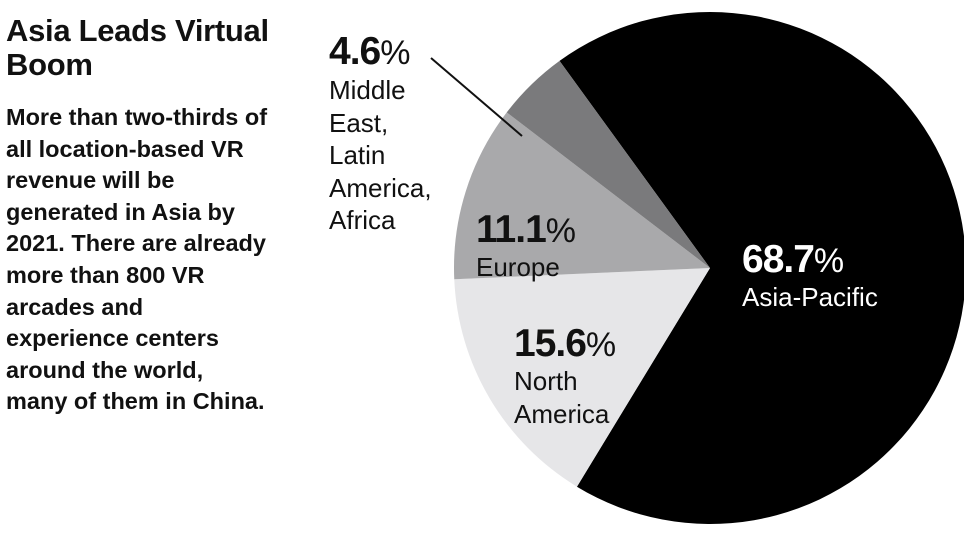 The height and width of the screenshot is (540, 964). I want to click on label-middle-east-latam-africa: 4.6% Middle East, Latin America, Africa, so click(380, 134).